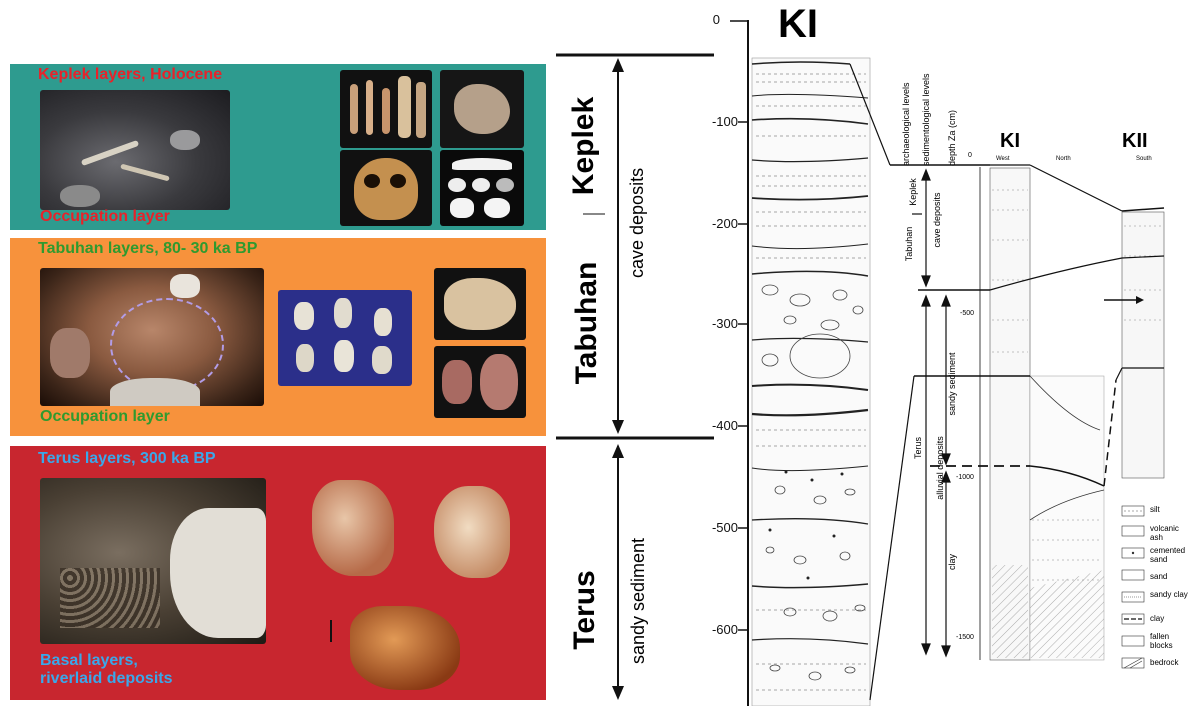 The width and height of the screenshot is (1198, 706). I want to click on depth-tick-100: -100, so click(724, 121).